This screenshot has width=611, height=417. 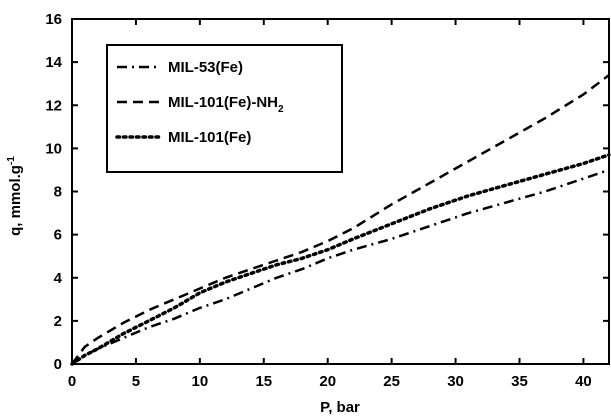 What do you see at coordinates (53, 105) in the screenshot?
I see `y-tick-label: 12` at bounding box center [53, 105].